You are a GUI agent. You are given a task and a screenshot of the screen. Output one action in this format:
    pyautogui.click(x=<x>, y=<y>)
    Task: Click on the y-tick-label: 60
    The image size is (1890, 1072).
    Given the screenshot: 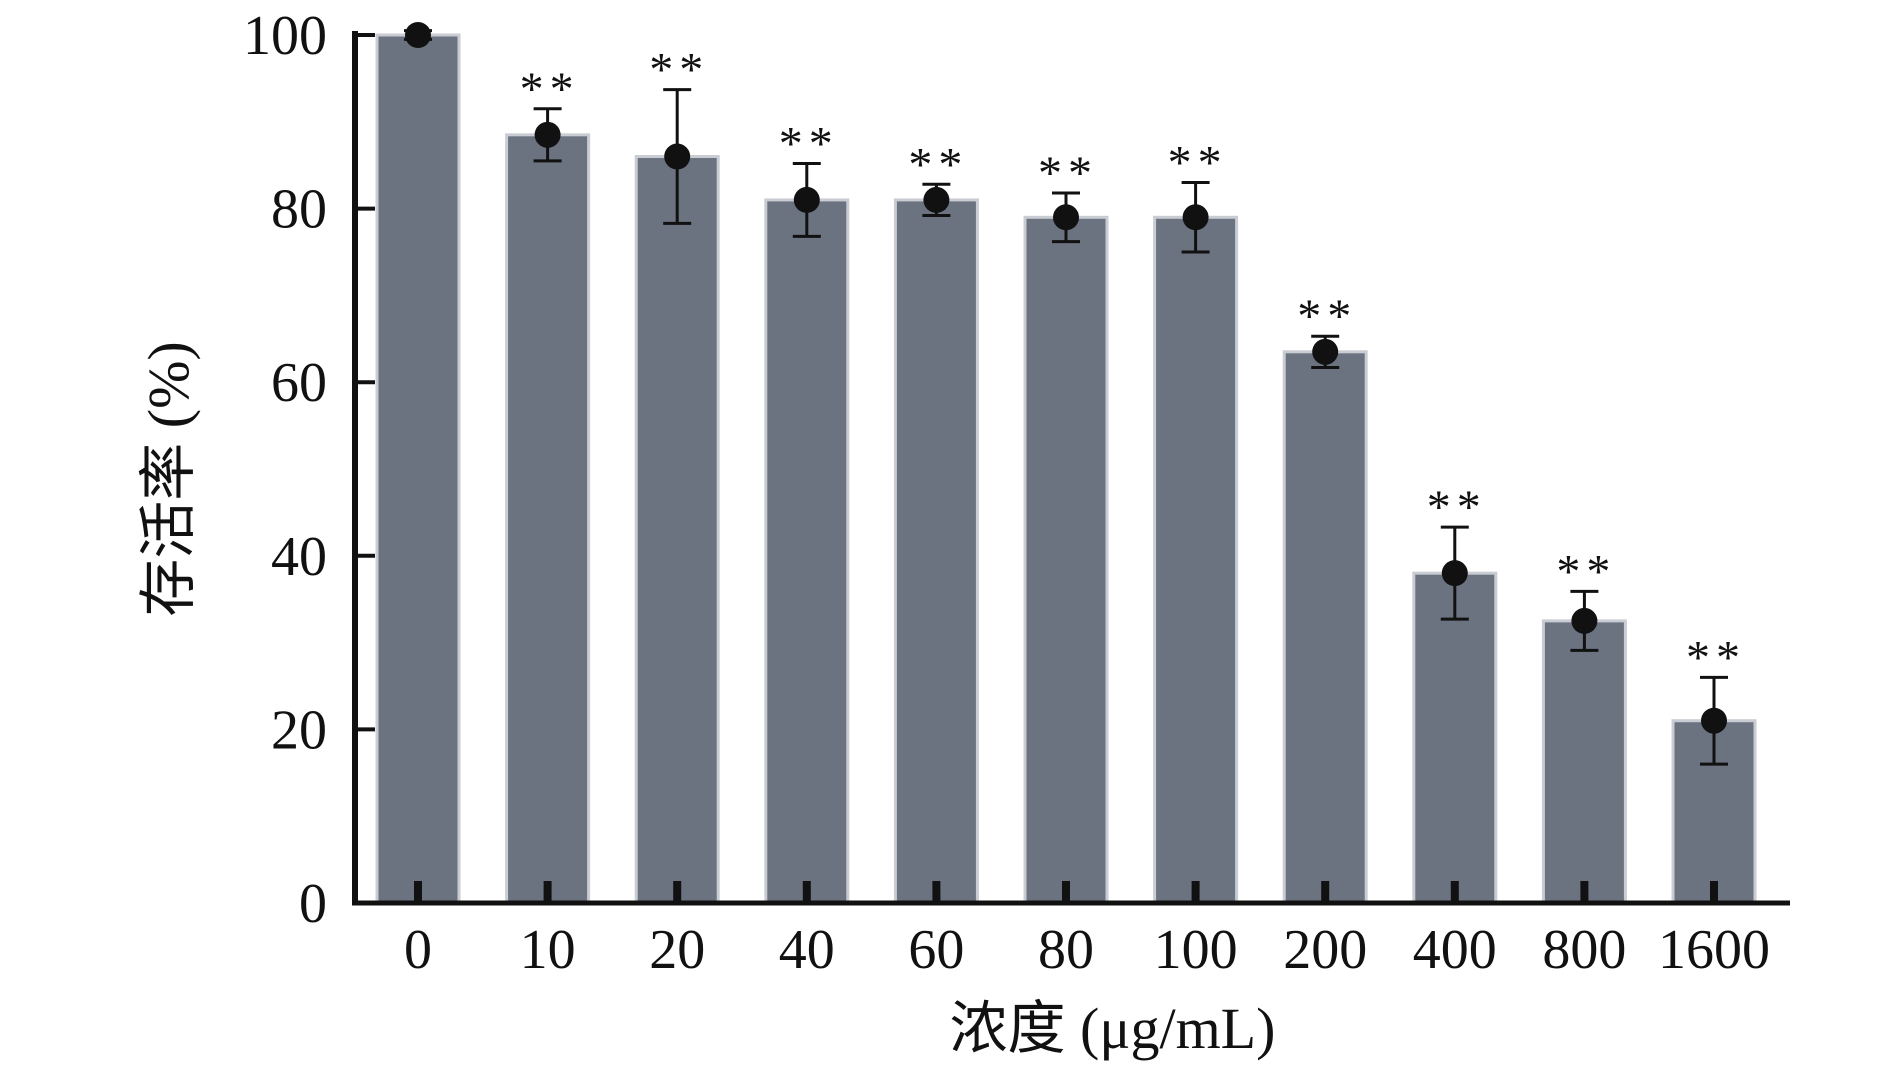 What is the action you would take?
    pyautogui.click(x=299, y=383)
    